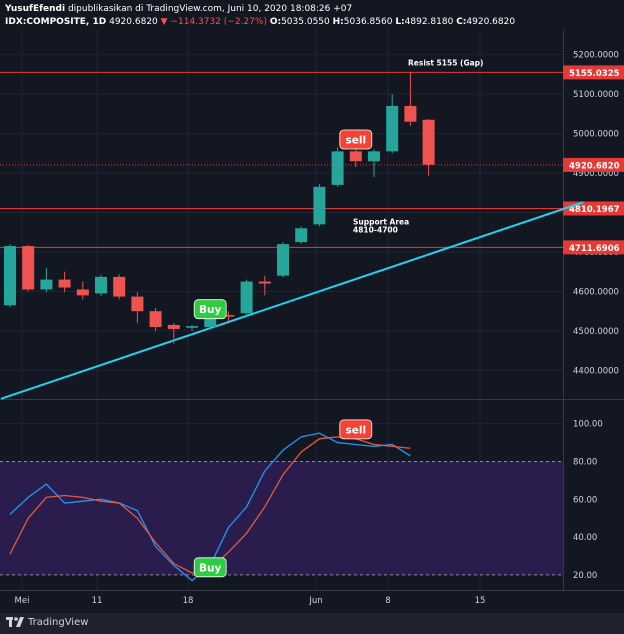 This screenshot has height=634, width=624. I want to click on ohlc-close: C:4920.6820, so click(486, 22).